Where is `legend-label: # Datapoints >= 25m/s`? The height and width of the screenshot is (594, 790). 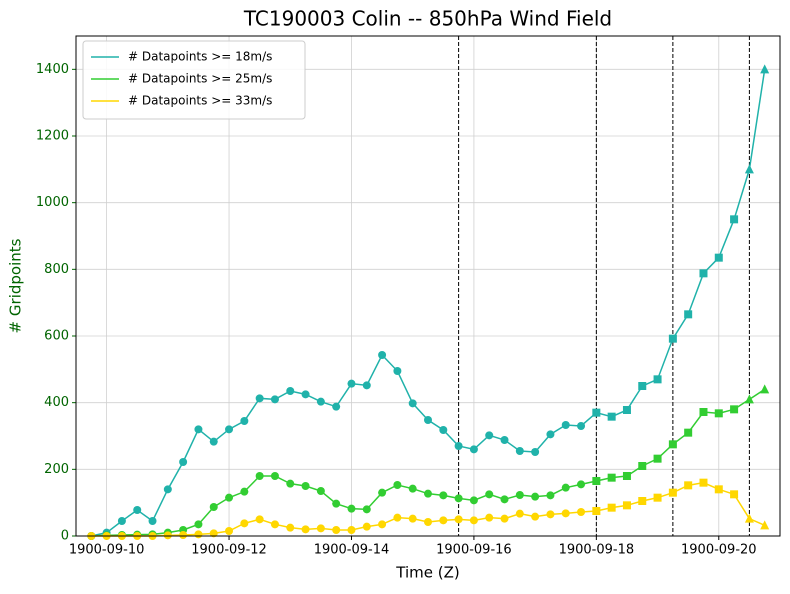
legend-label: # Datapoints >= 25m/s is located at coordinates (200, 79).